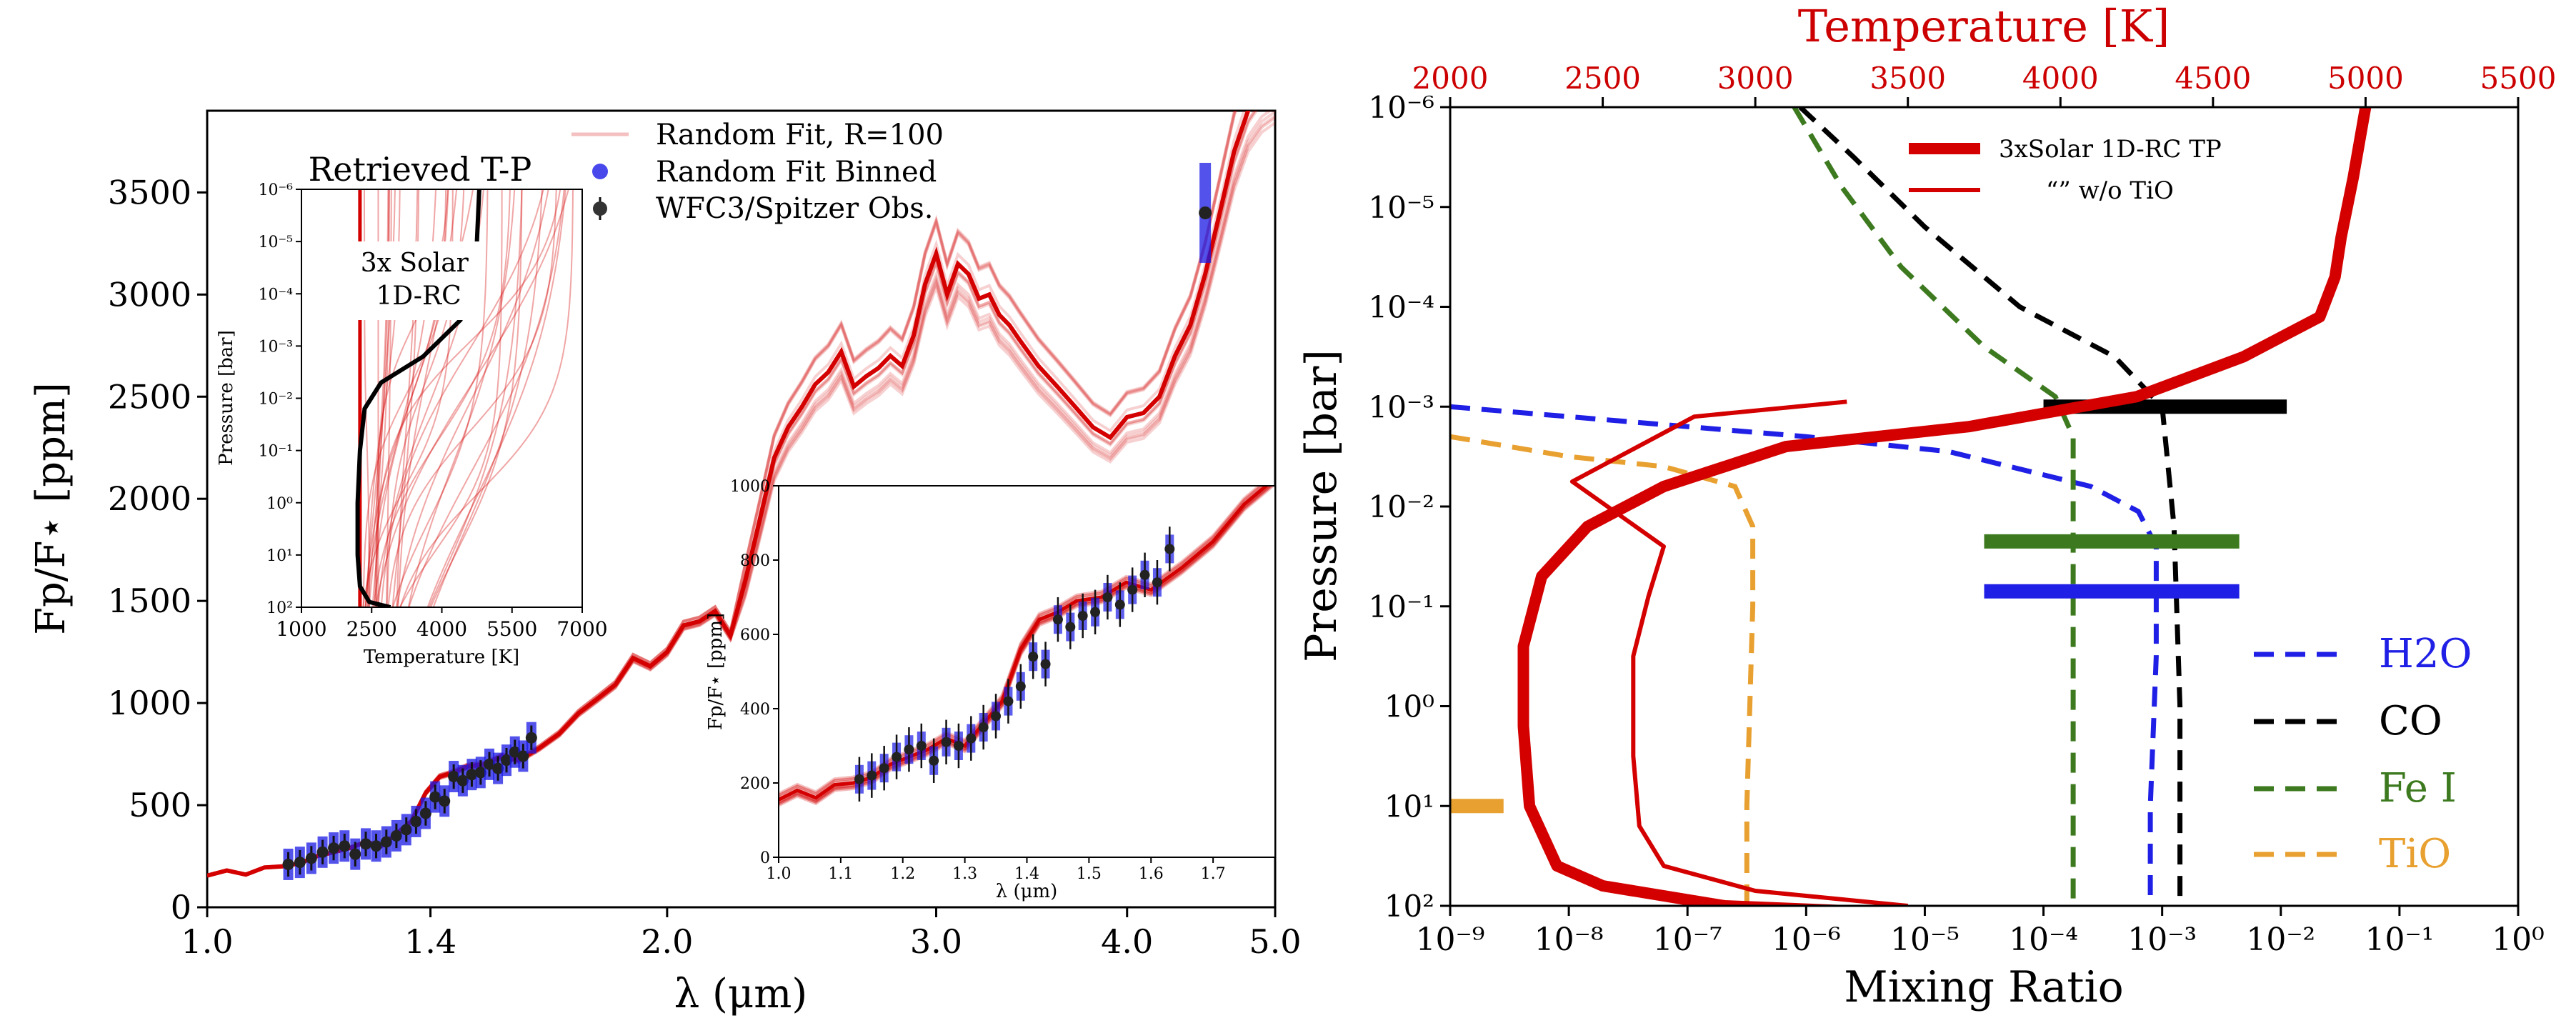 The height and width of the screenshot is (1023, 2576). I want to click on spectrum-x-ticks: 1.0 1.4 2.0 3.0 4.0 5.0, so click(741, 934).